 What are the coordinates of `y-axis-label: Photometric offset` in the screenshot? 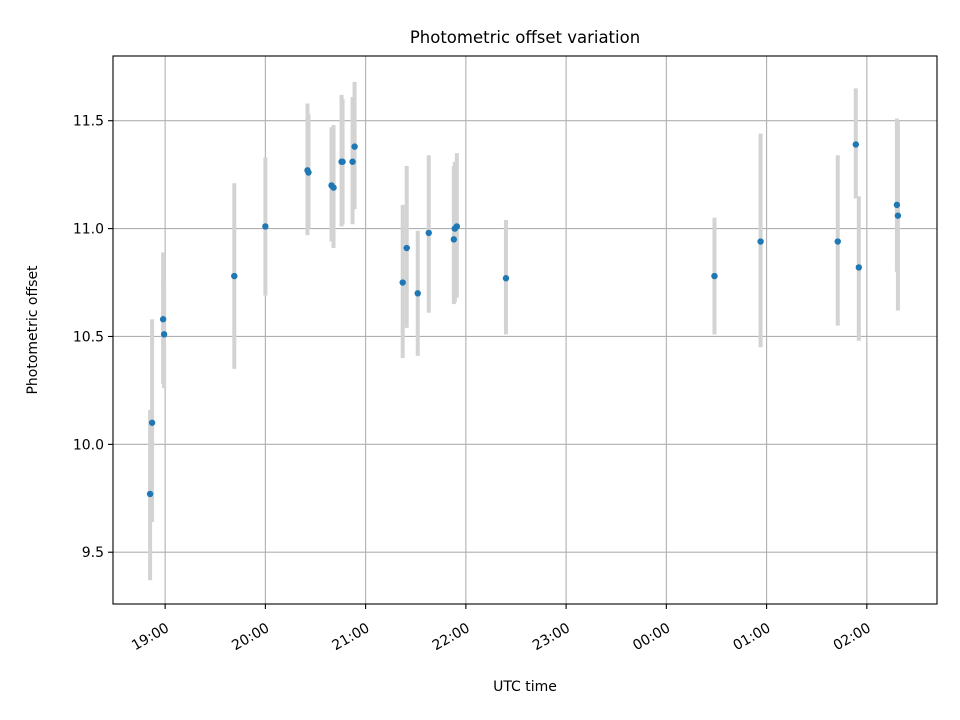 It's located at (33, 330).